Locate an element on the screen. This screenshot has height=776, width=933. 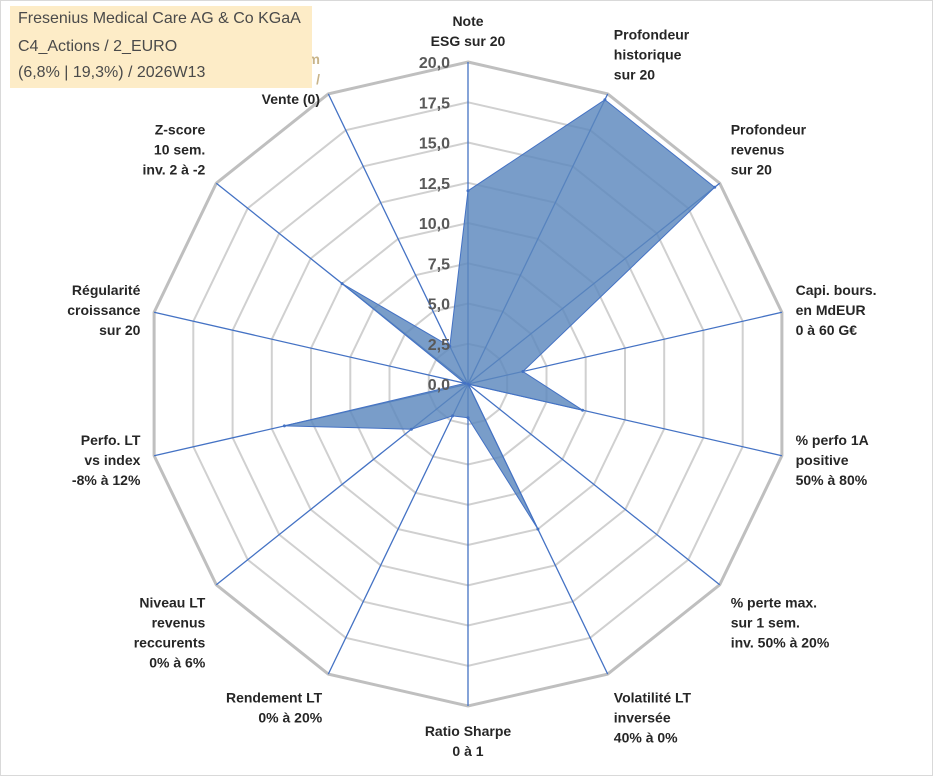
axis-label-1-line-0: Profondeur is located at coordinates (652, 34).